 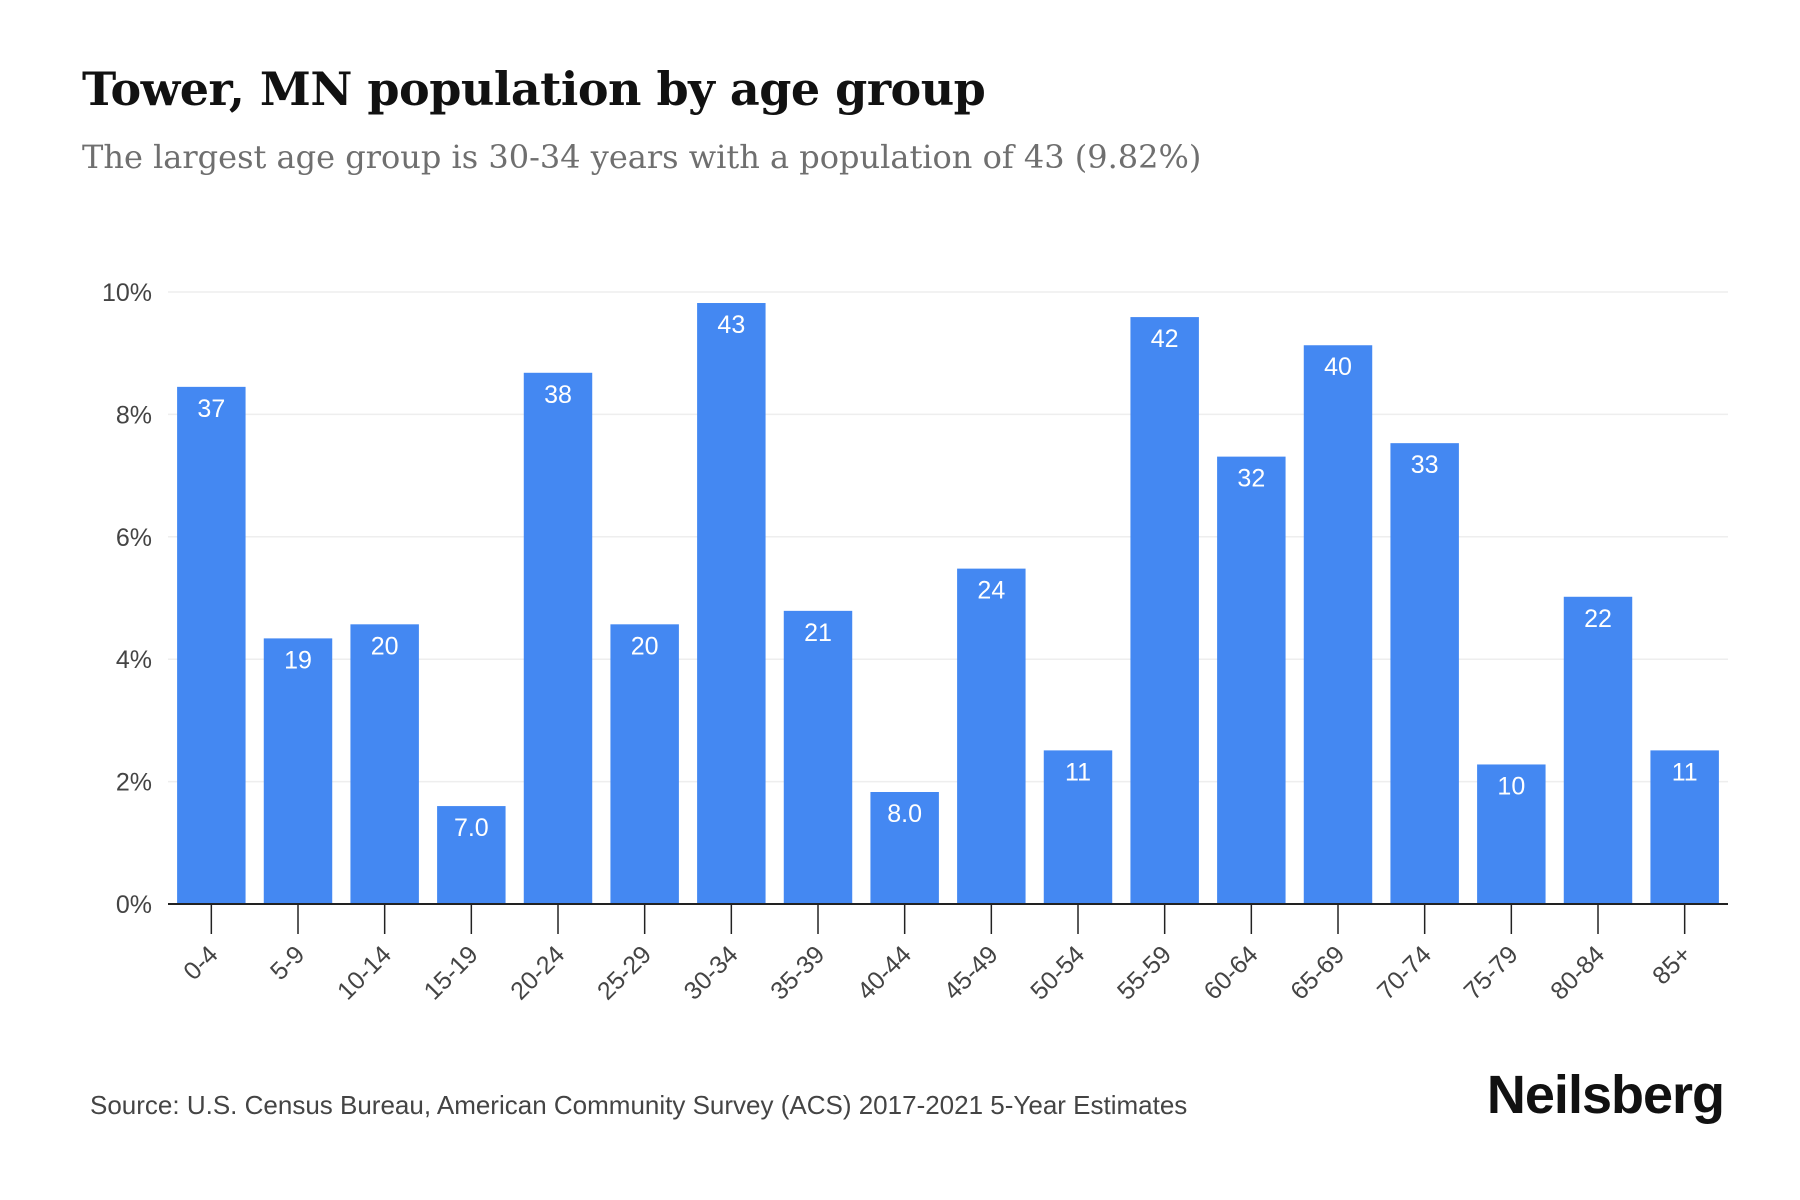 What do you see at coordinates (884, 972) in the screenshot?
I see `x-tick-label: 40-44` at bounding box center [884, 972].